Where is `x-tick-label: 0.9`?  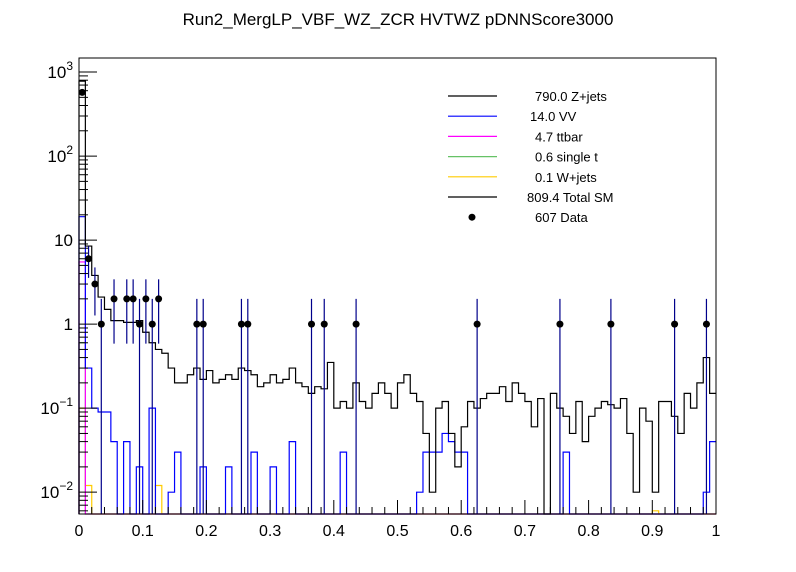 x-tick-label: 0.9 is located at coordinates (652, 531).